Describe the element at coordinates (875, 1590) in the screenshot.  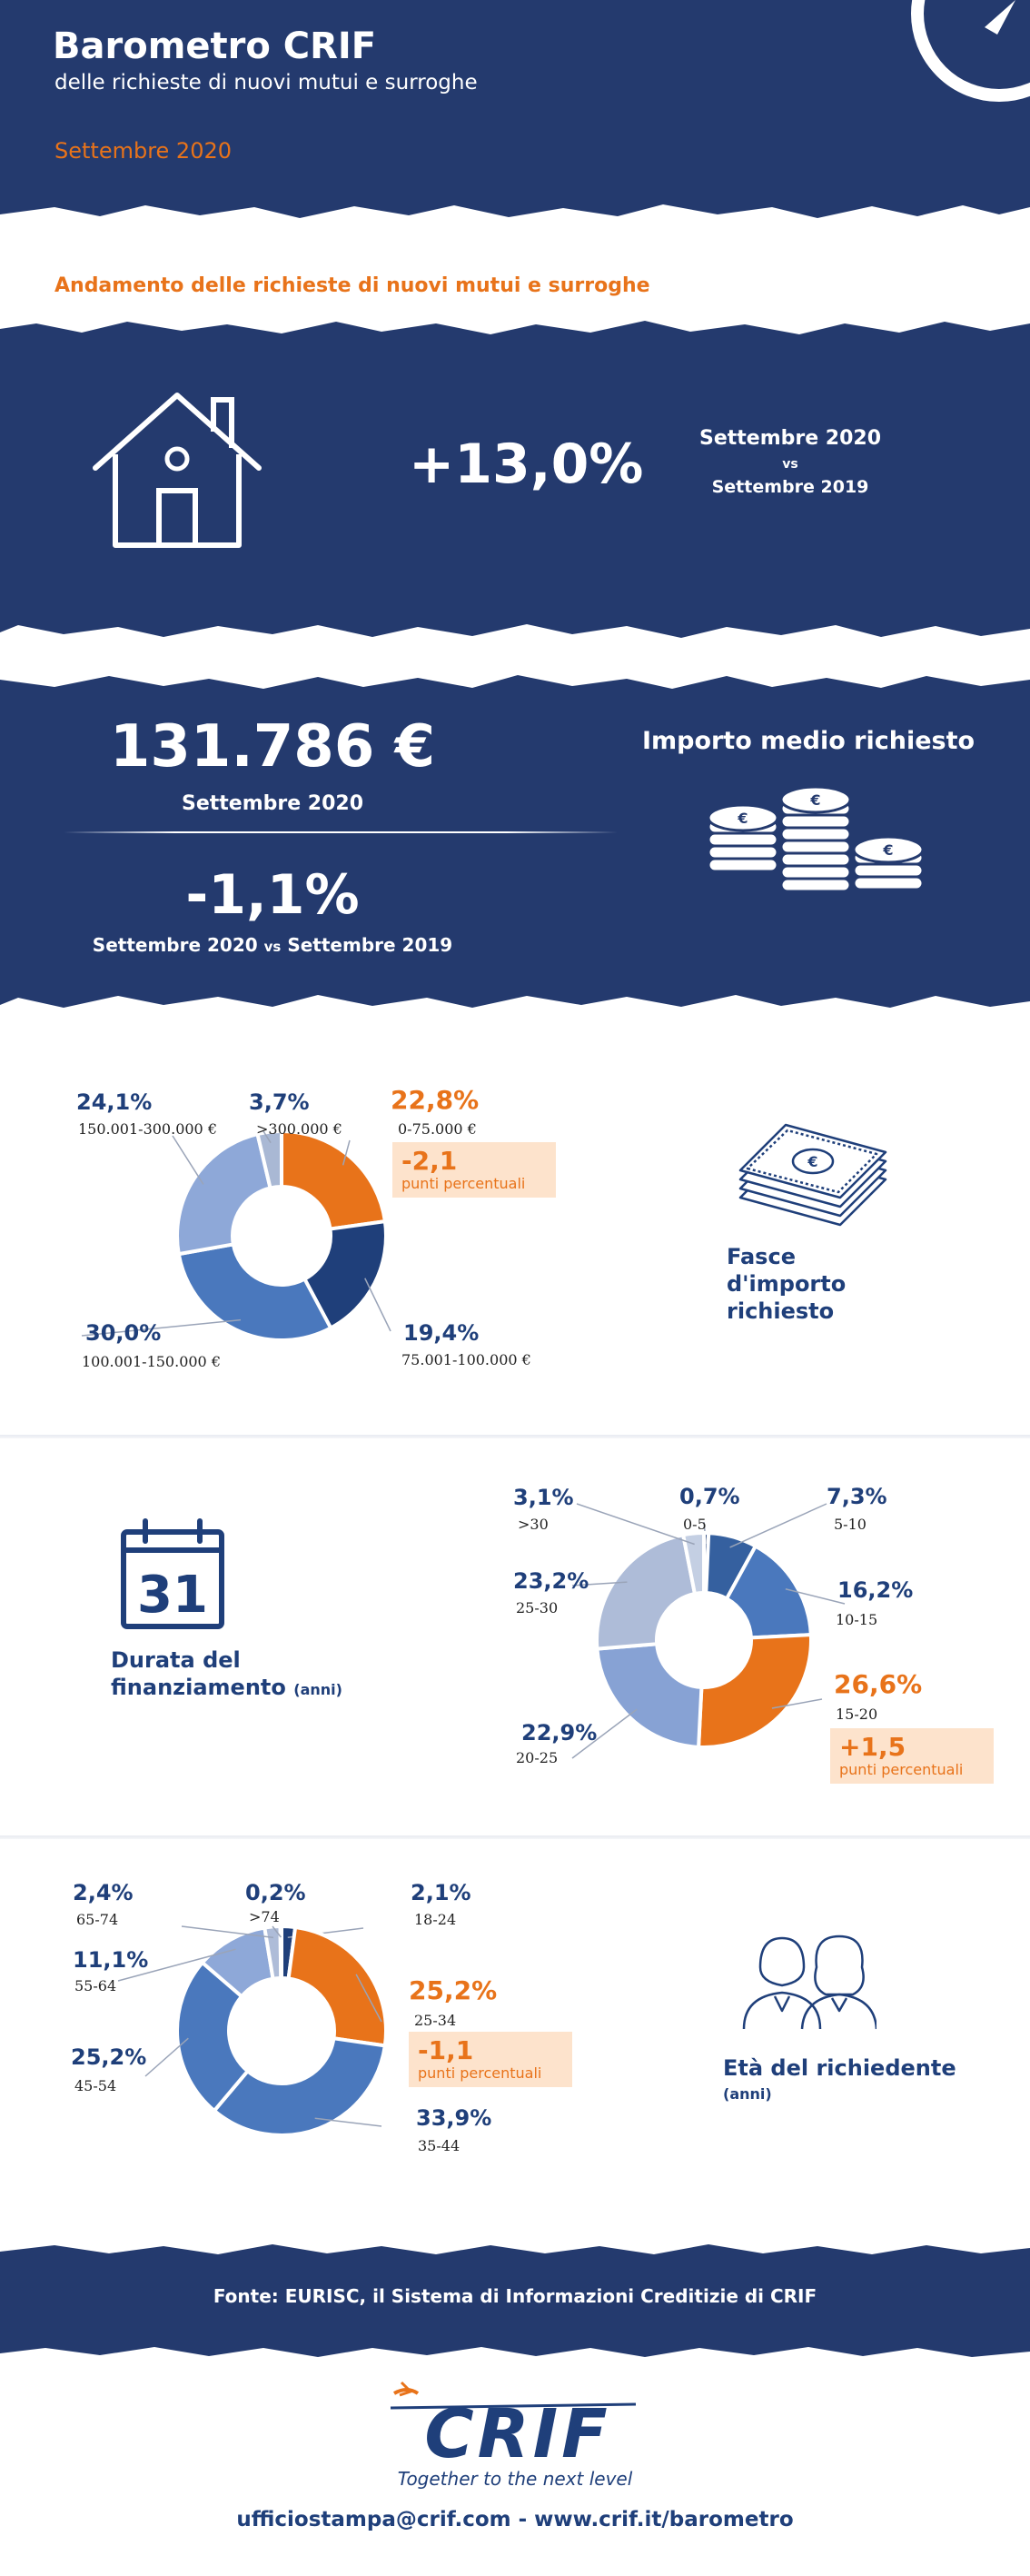
I see `label-pct-16-2: 16,2%` at that location.